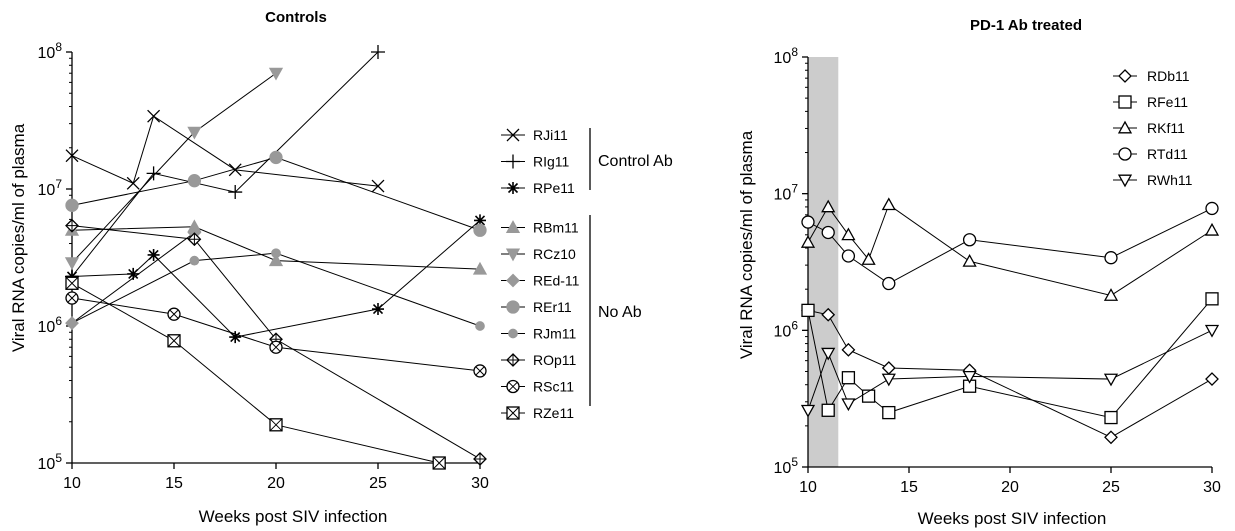 The height and width of the screenshot is (531, 1235). I want to click on legend-item-rji11: RJi11, so click(534, 135).